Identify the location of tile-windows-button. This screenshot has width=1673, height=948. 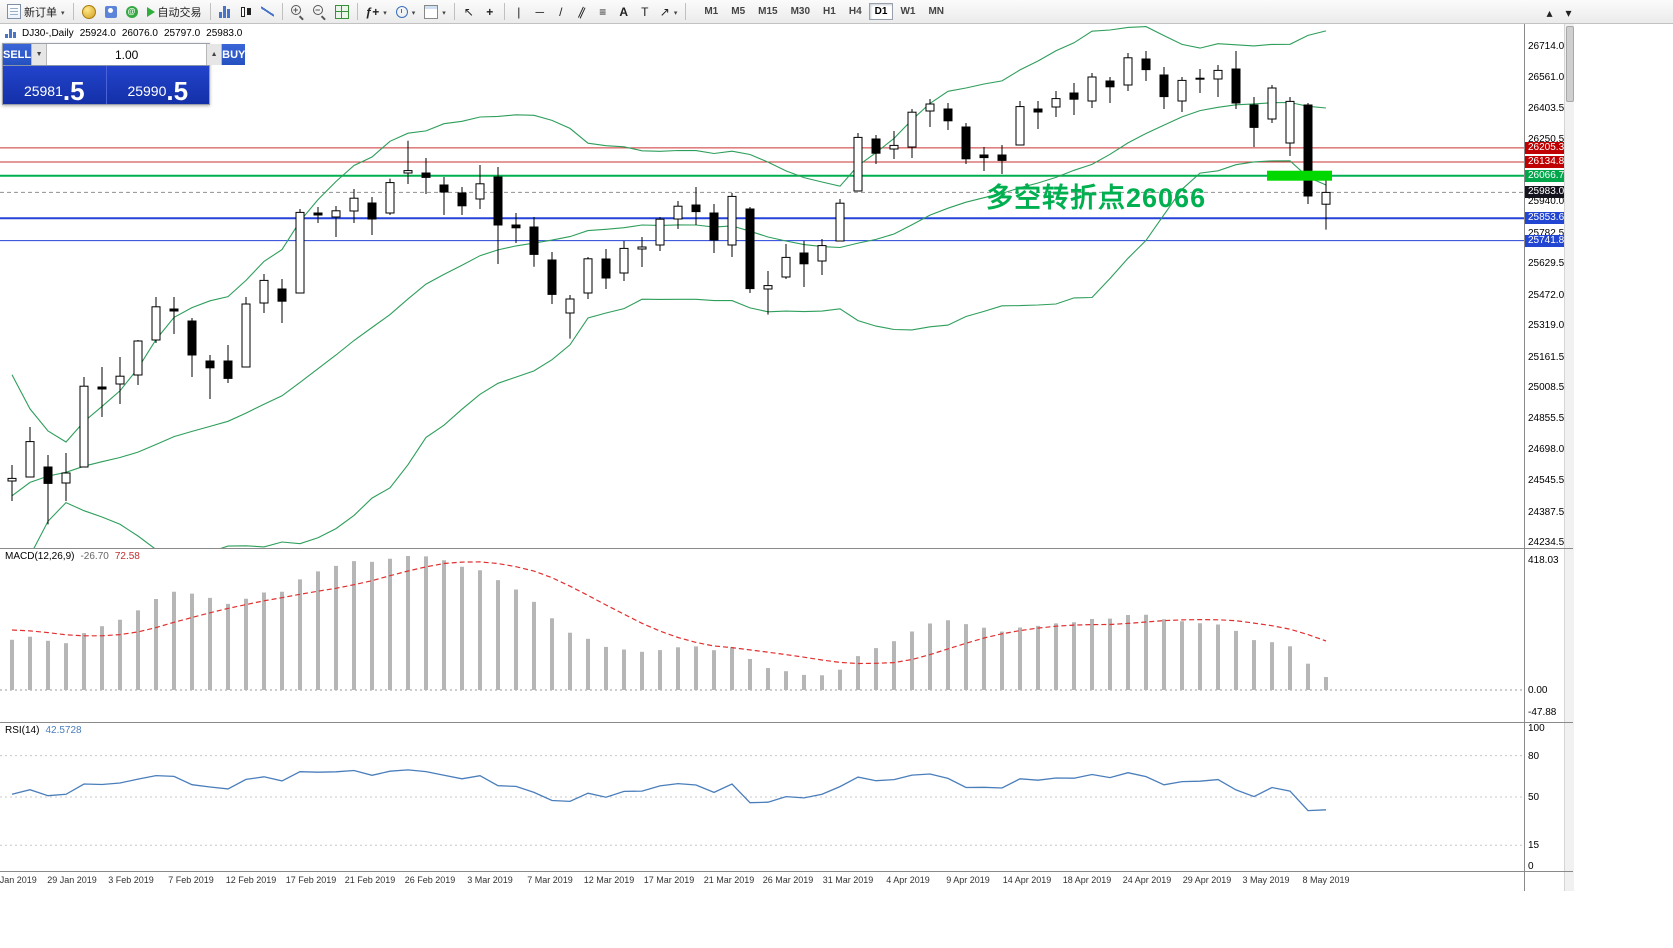
(342, 12).